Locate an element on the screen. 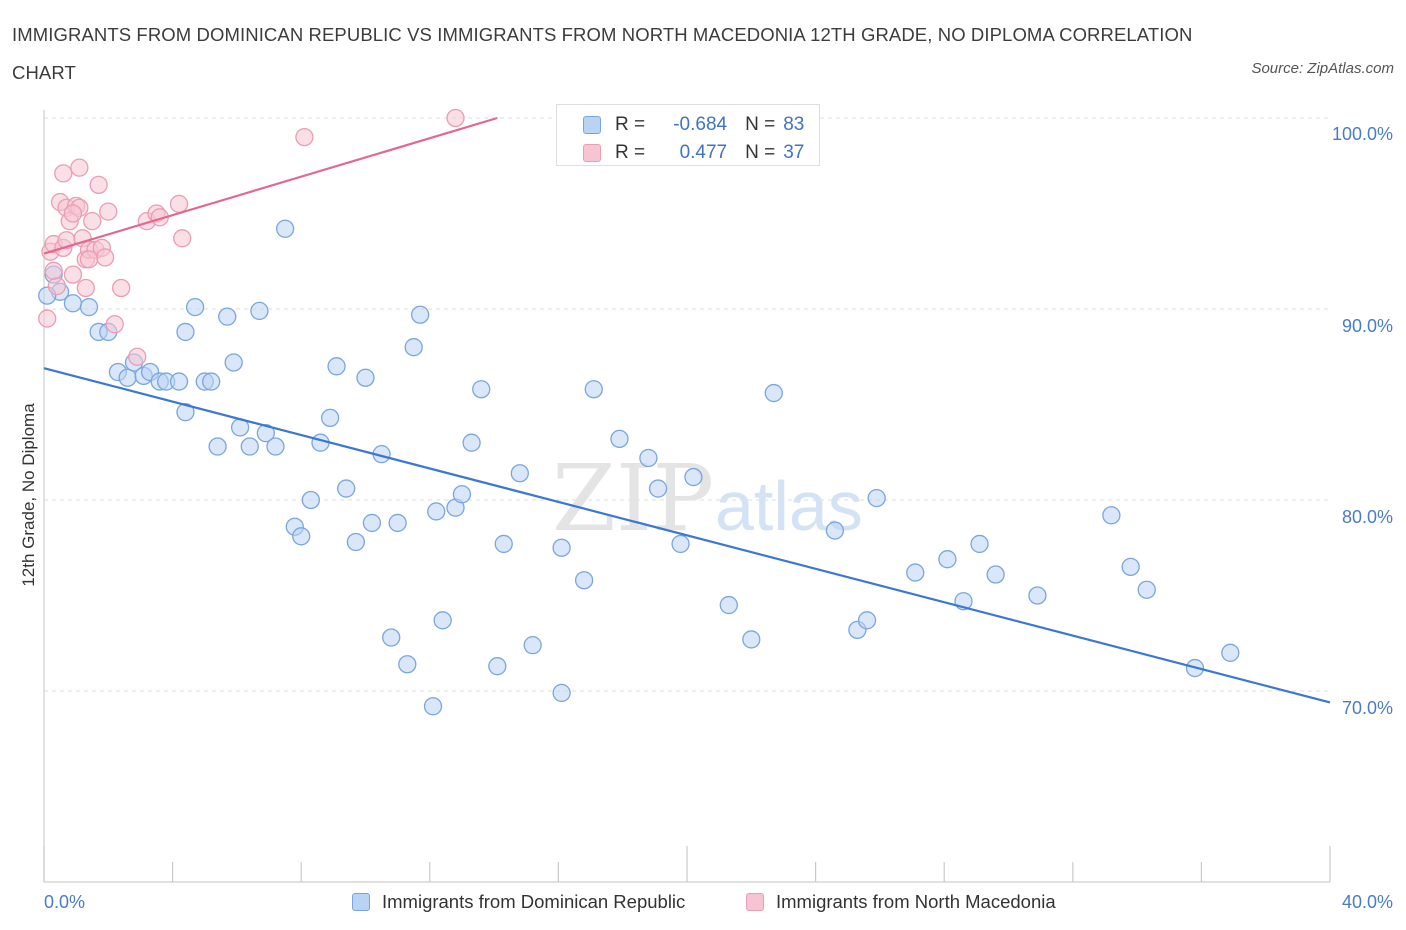 This screenshot has height=930, width=1406. y-tick-label-70: 70.0% is located at coordinates (1367, 708).